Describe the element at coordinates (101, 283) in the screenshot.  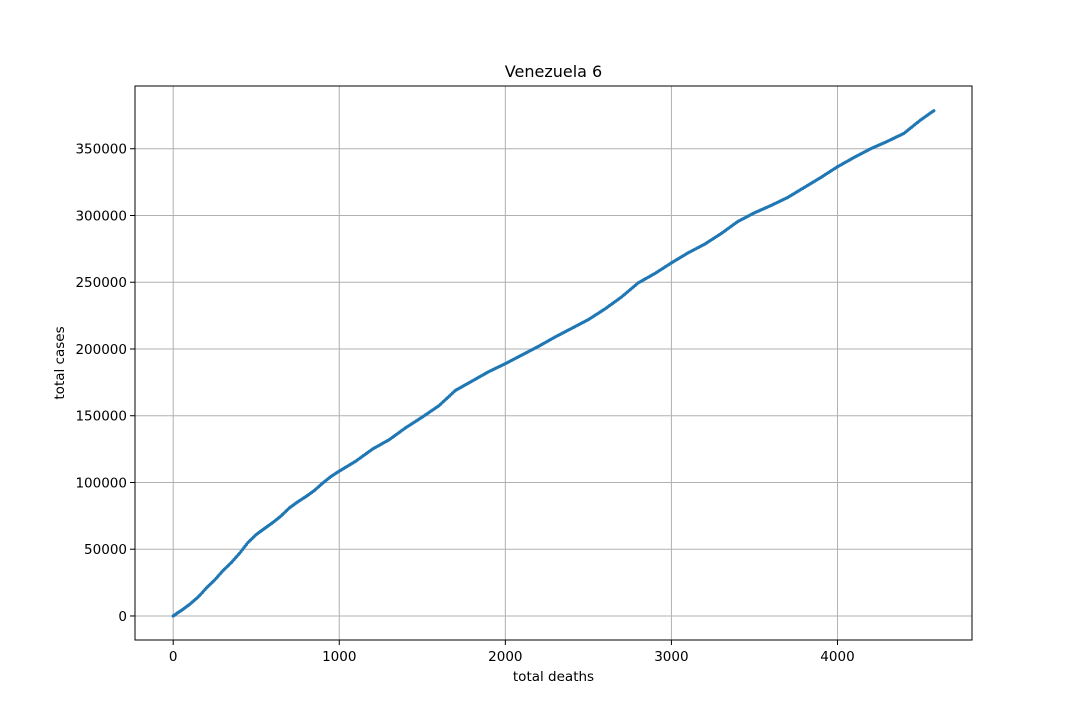
I see `y-tick-label: 250000` at that location.